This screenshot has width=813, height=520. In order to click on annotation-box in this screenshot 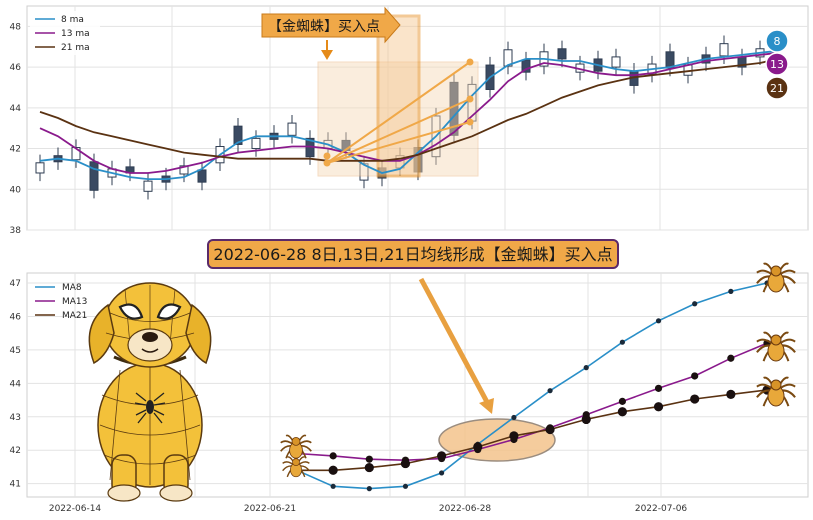, I will do `click(413, 254)`.